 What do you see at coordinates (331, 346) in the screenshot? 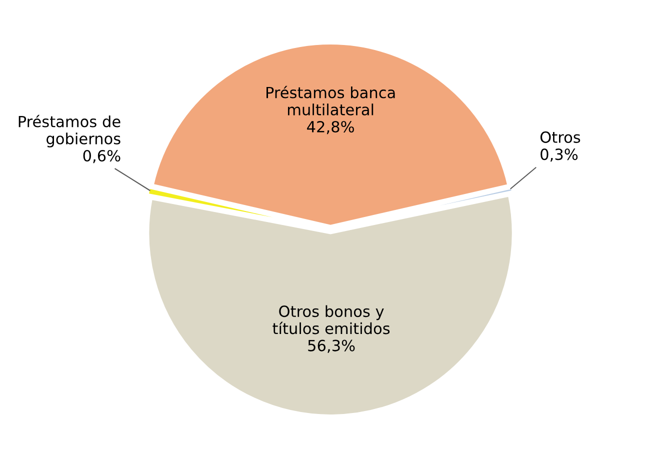
I see `data-label: 56,3%` at bounding box center [331, 346].